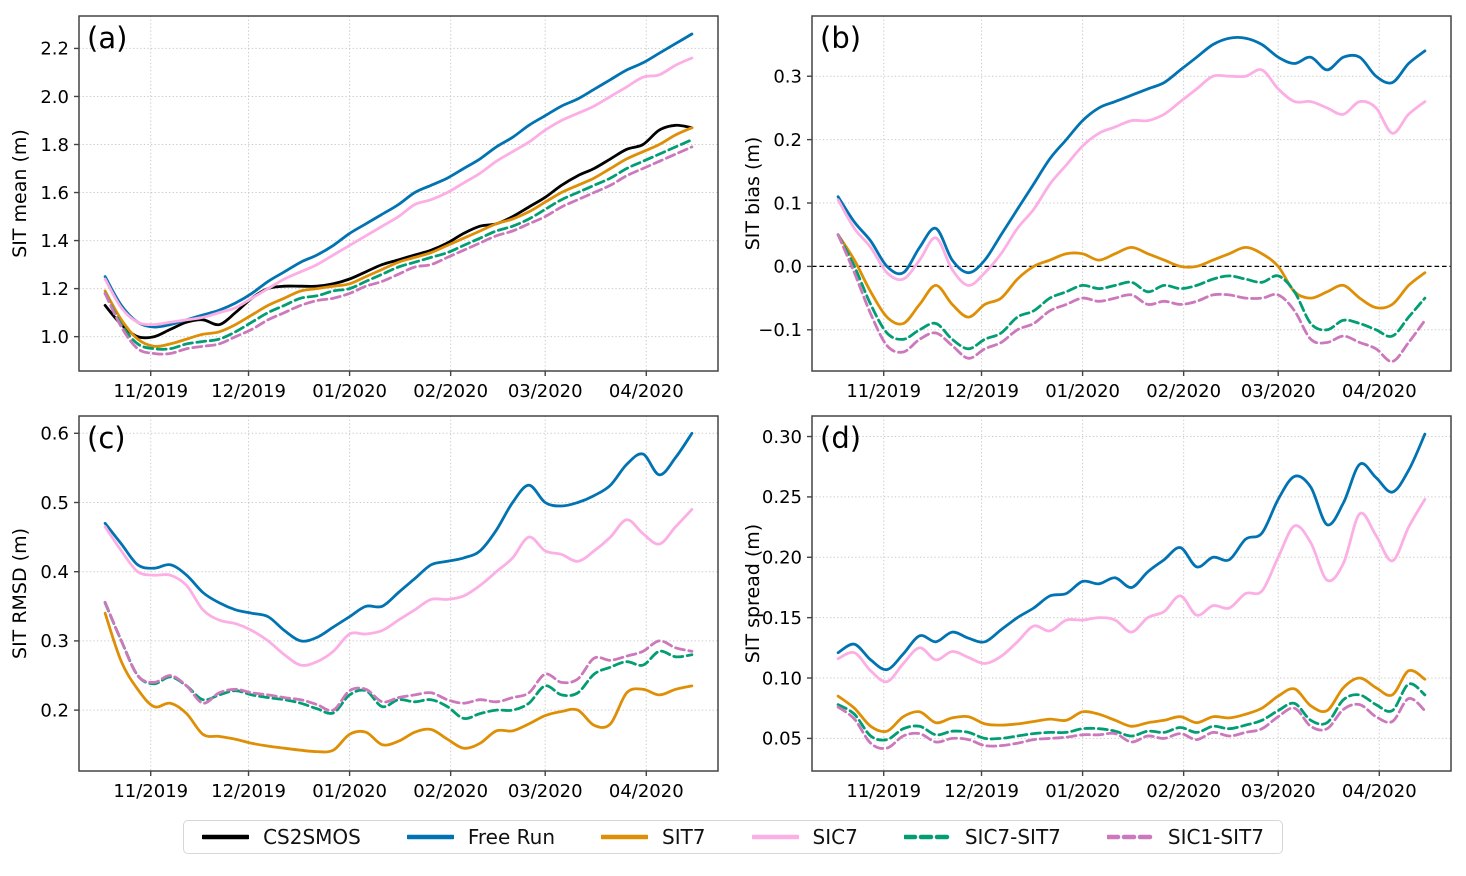 This screenshot has height=876, width=1466. Describe the element at coordinates (782, 497) in the screenshot. I see `y-tick-label: 0.25` at that location.